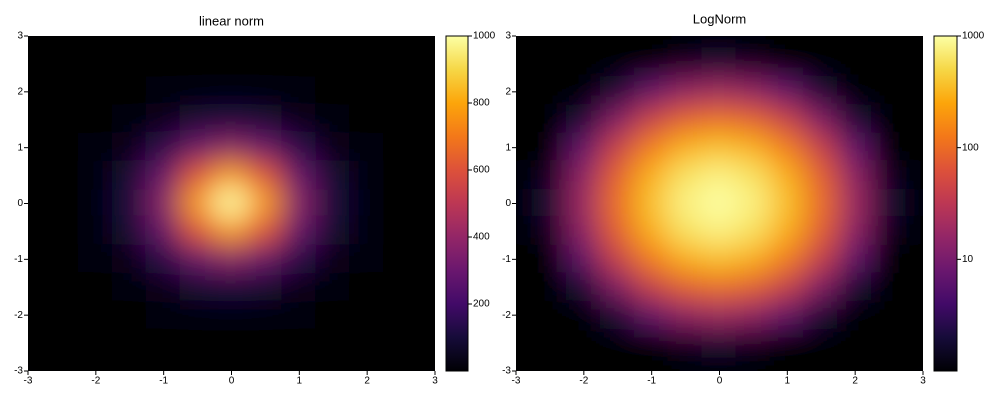 This screenshot has height=400, width=1000. What do you see at coordinates (28, 381) in the screenshot?
I see `x-tick-label: -3` at bounding box center [28, 381].